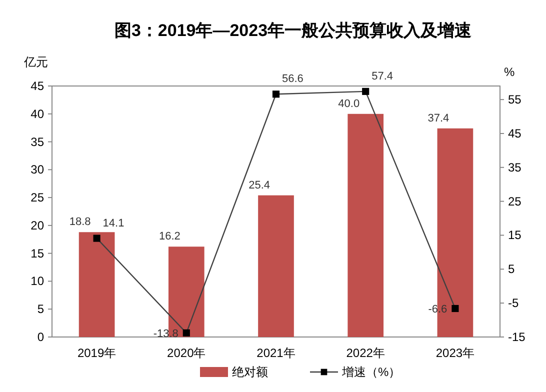 The width and height of the screenshot is (546, 392). I want to click on x-tick-label: 2019年, so click(96, 353).